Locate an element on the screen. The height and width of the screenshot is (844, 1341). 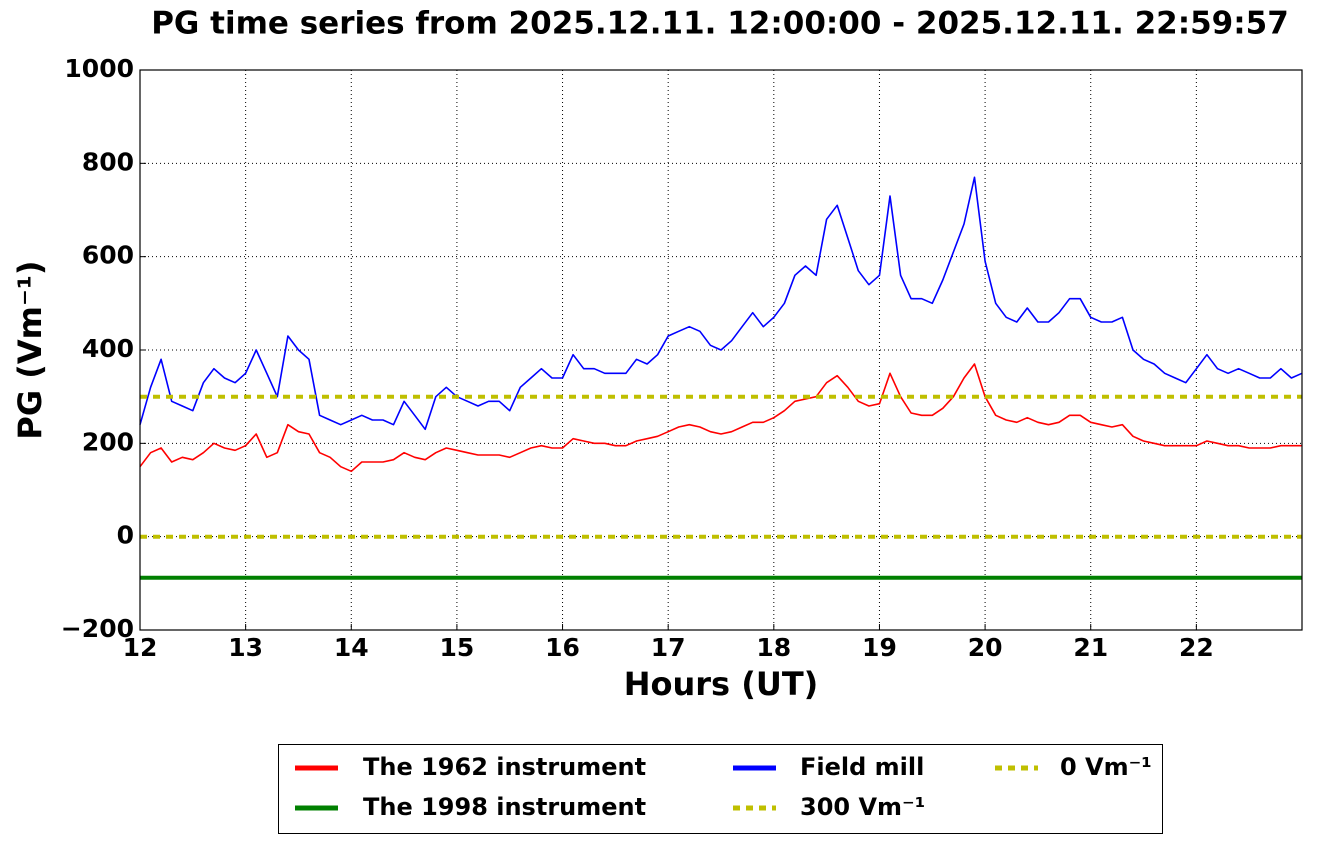
legend-box is located at coordinates (720, 789).